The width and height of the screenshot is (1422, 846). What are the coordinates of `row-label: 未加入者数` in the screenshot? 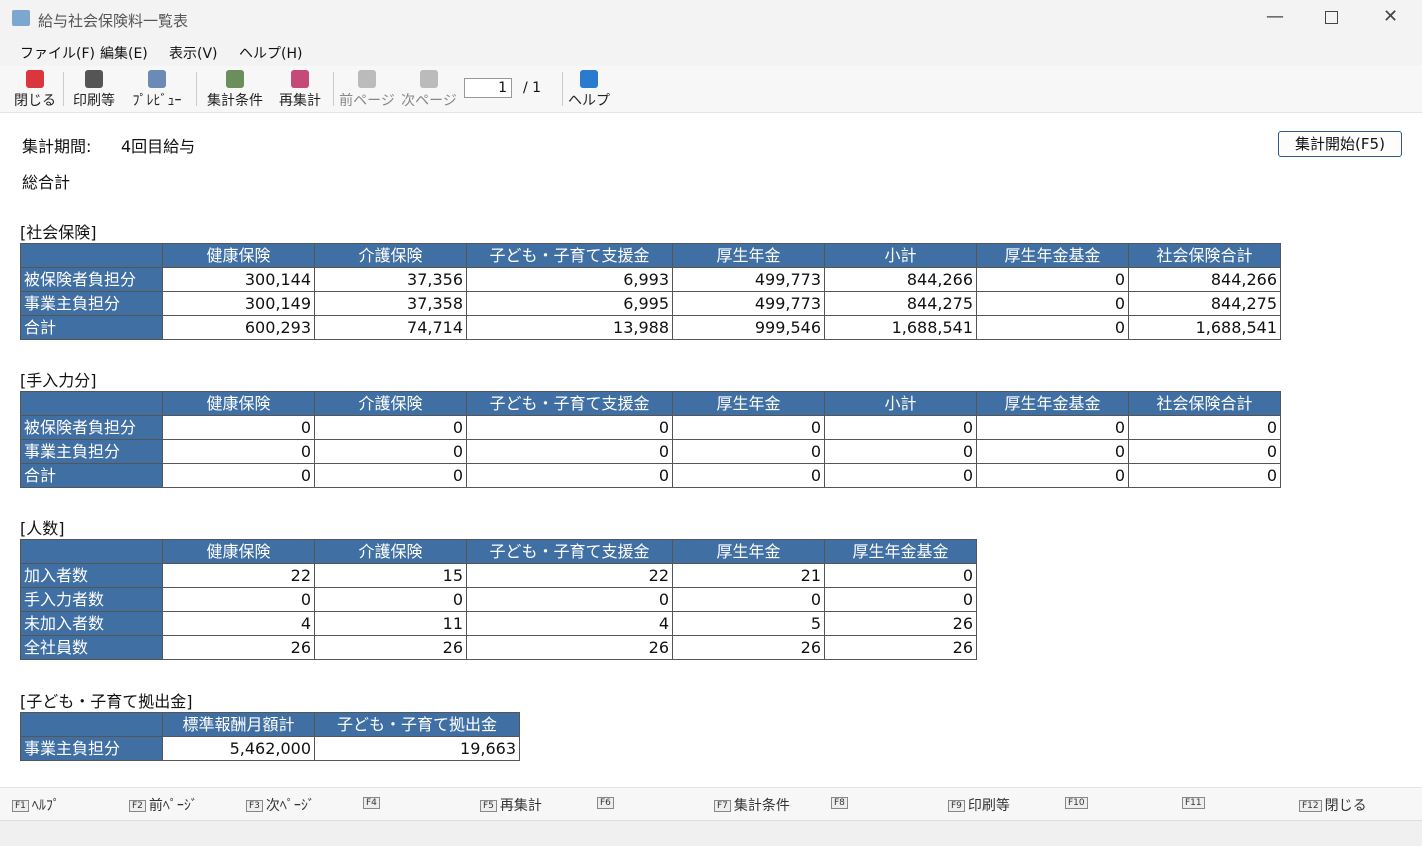 It's located at (91, 623).